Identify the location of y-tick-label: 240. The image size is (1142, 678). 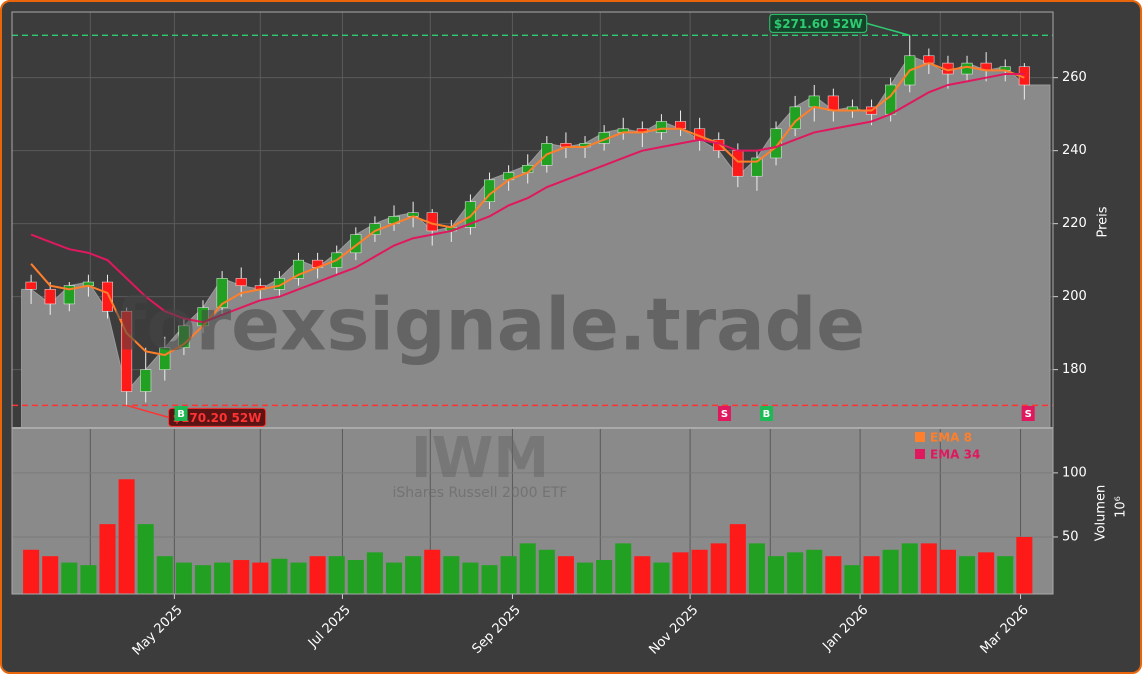
(1074, 150).